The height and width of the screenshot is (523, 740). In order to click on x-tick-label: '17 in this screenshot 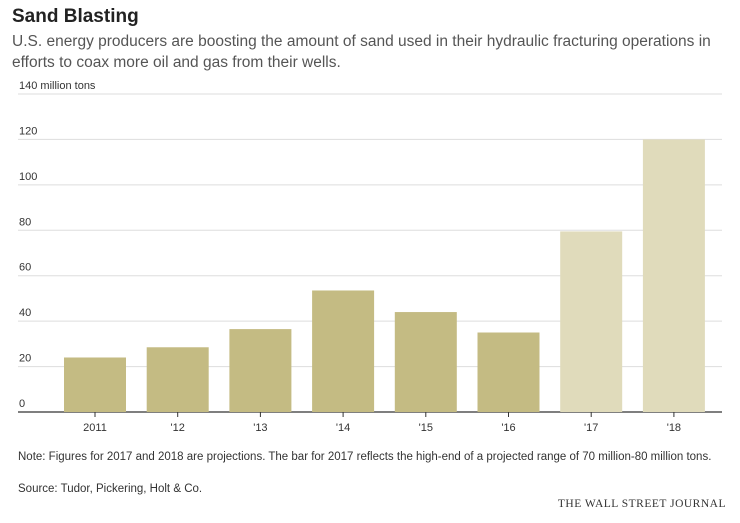, I will do `click(591, 428)`.